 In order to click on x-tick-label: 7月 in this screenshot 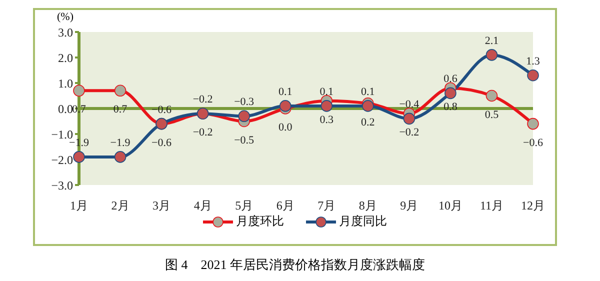, I will do `click(327, 205)`.